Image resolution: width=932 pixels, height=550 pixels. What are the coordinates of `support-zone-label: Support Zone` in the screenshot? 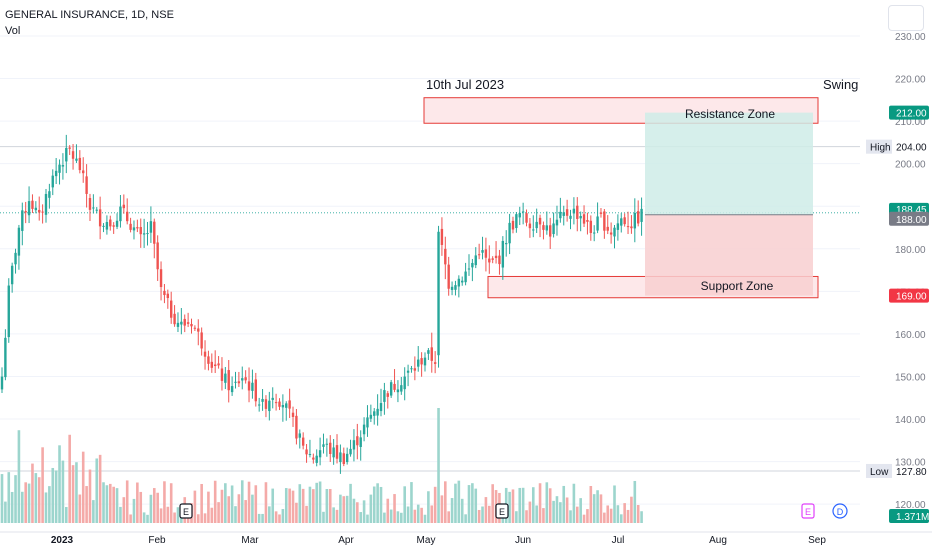 It's located at (737, 286).